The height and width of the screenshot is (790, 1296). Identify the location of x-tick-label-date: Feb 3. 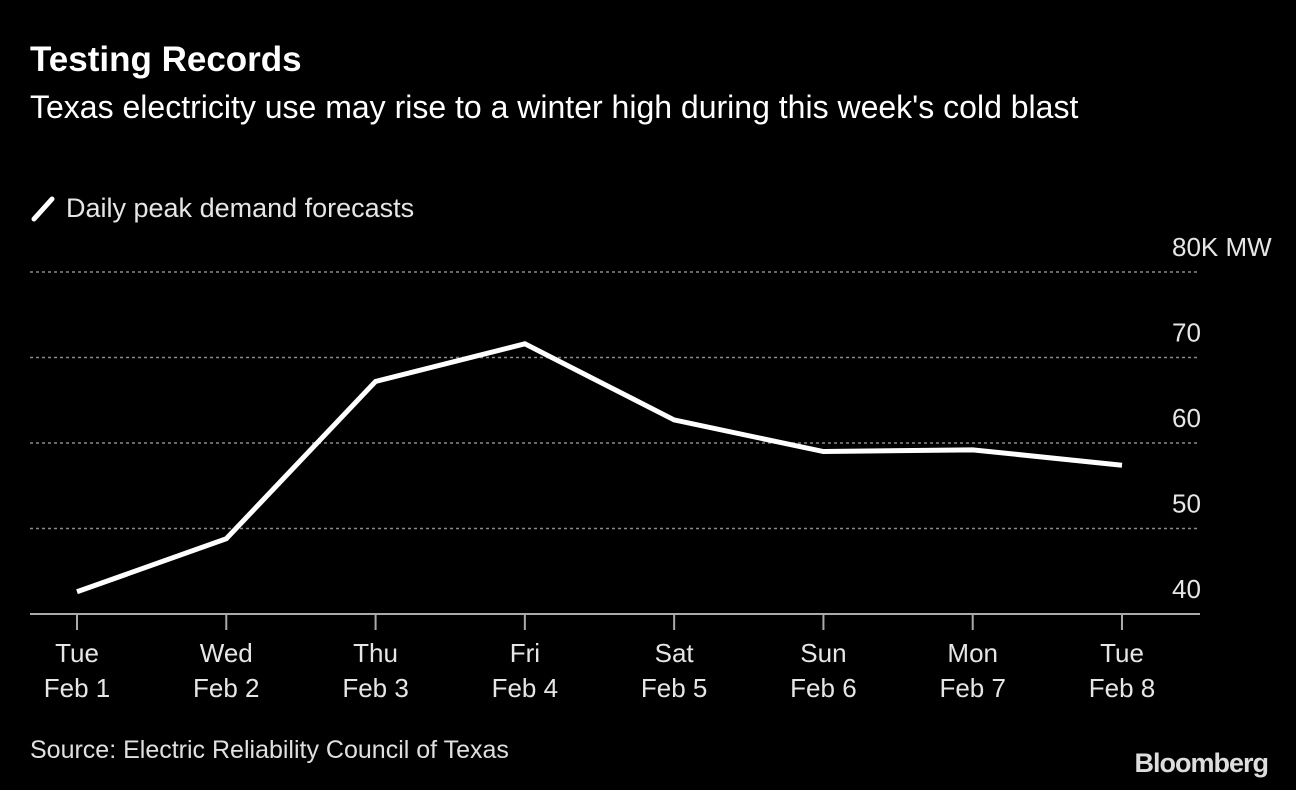
(375, 688).